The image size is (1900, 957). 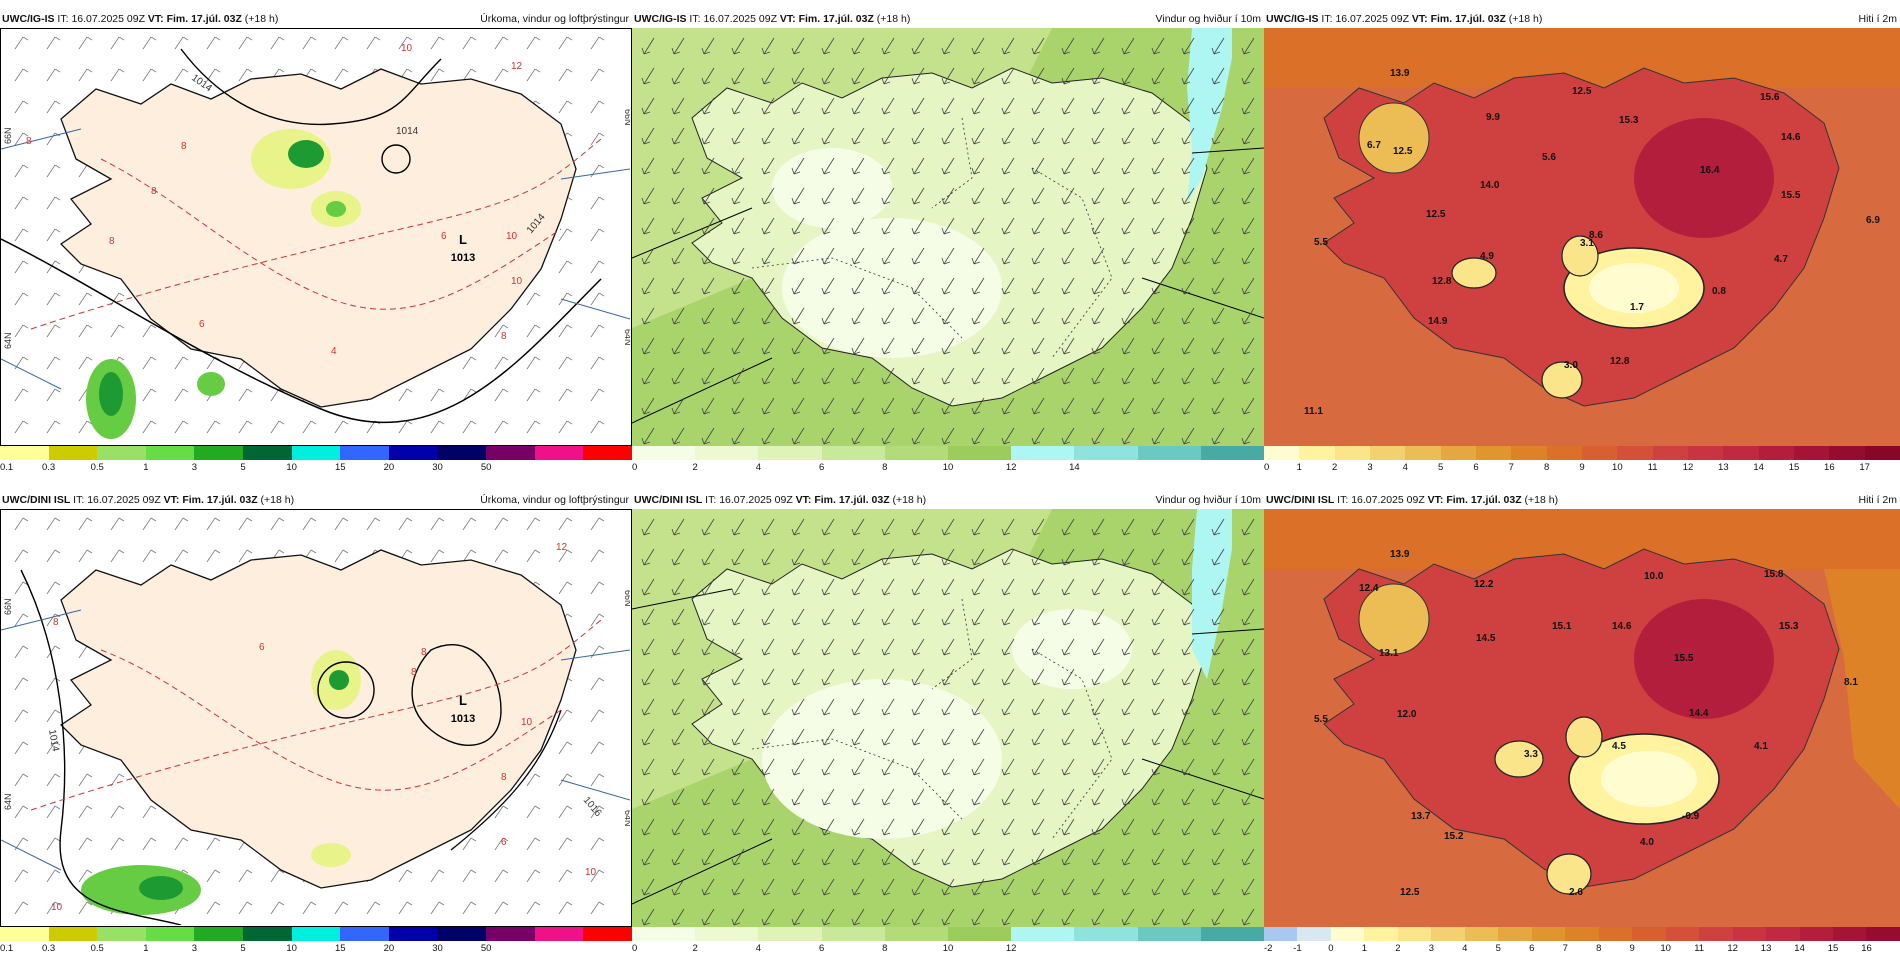 What do you see at coordinates (1770, 97) in the screenshot?
I see `temperature-value-label: 15.6` at bounding box center [1770, 97].